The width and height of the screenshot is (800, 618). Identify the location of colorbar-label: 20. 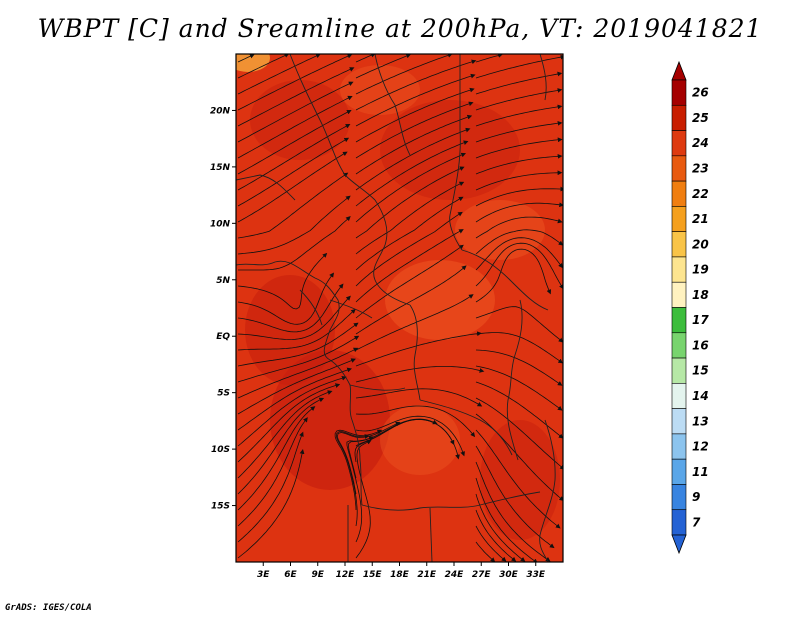
(700, 244).